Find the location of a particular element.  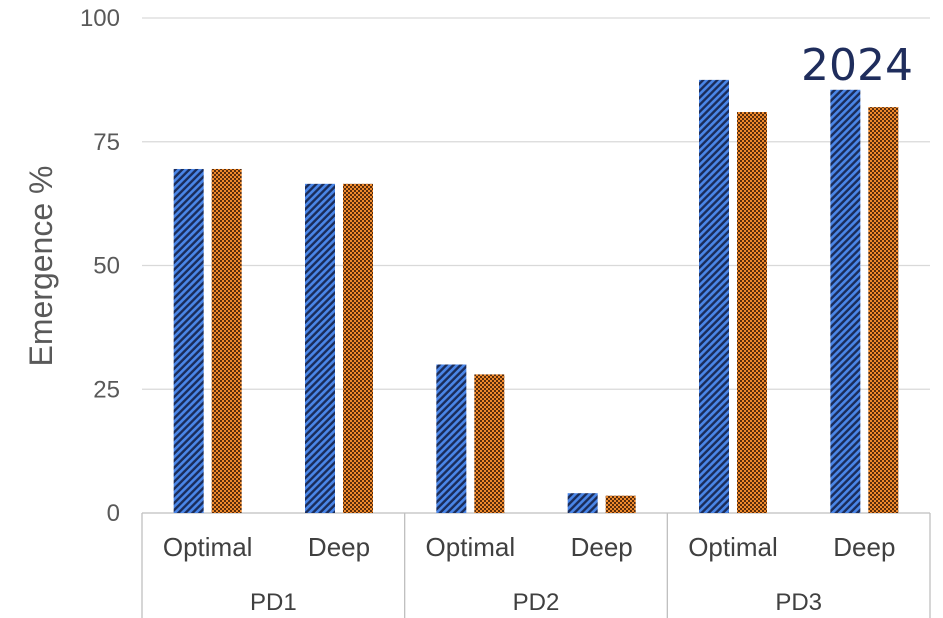

y-tick-label: 100 is located at coordinates (100, 18).